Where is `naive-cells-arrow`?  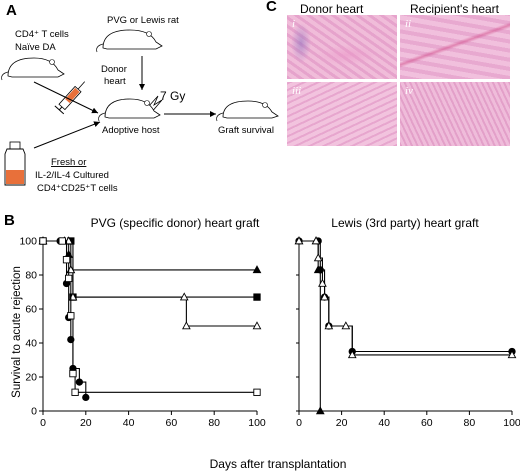
naive-cells-arrow is located at coordinates (66, 97).